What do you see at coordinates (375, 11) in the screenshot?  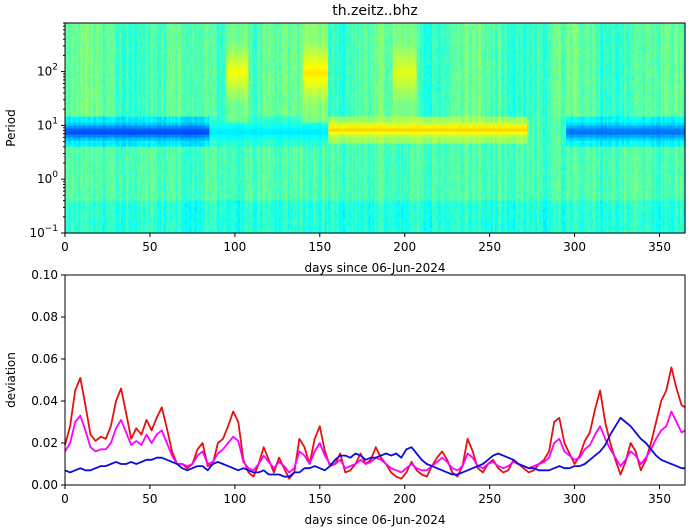 I see `chart-title: th.zeitz..bhz` at bounding box center [375, 11].